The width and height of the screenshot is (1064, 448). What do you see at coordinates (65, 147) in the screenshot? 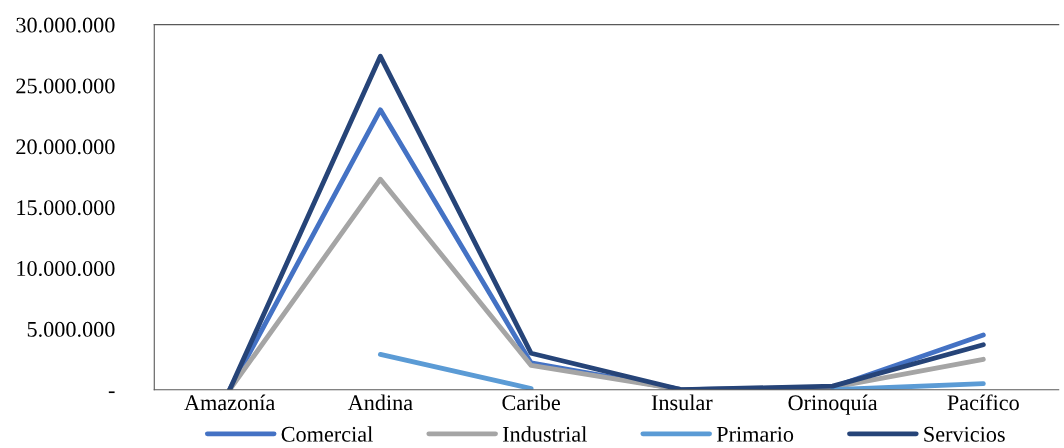
I see `y-tick-label: 20.000.000` at bounding box center [65, 147].